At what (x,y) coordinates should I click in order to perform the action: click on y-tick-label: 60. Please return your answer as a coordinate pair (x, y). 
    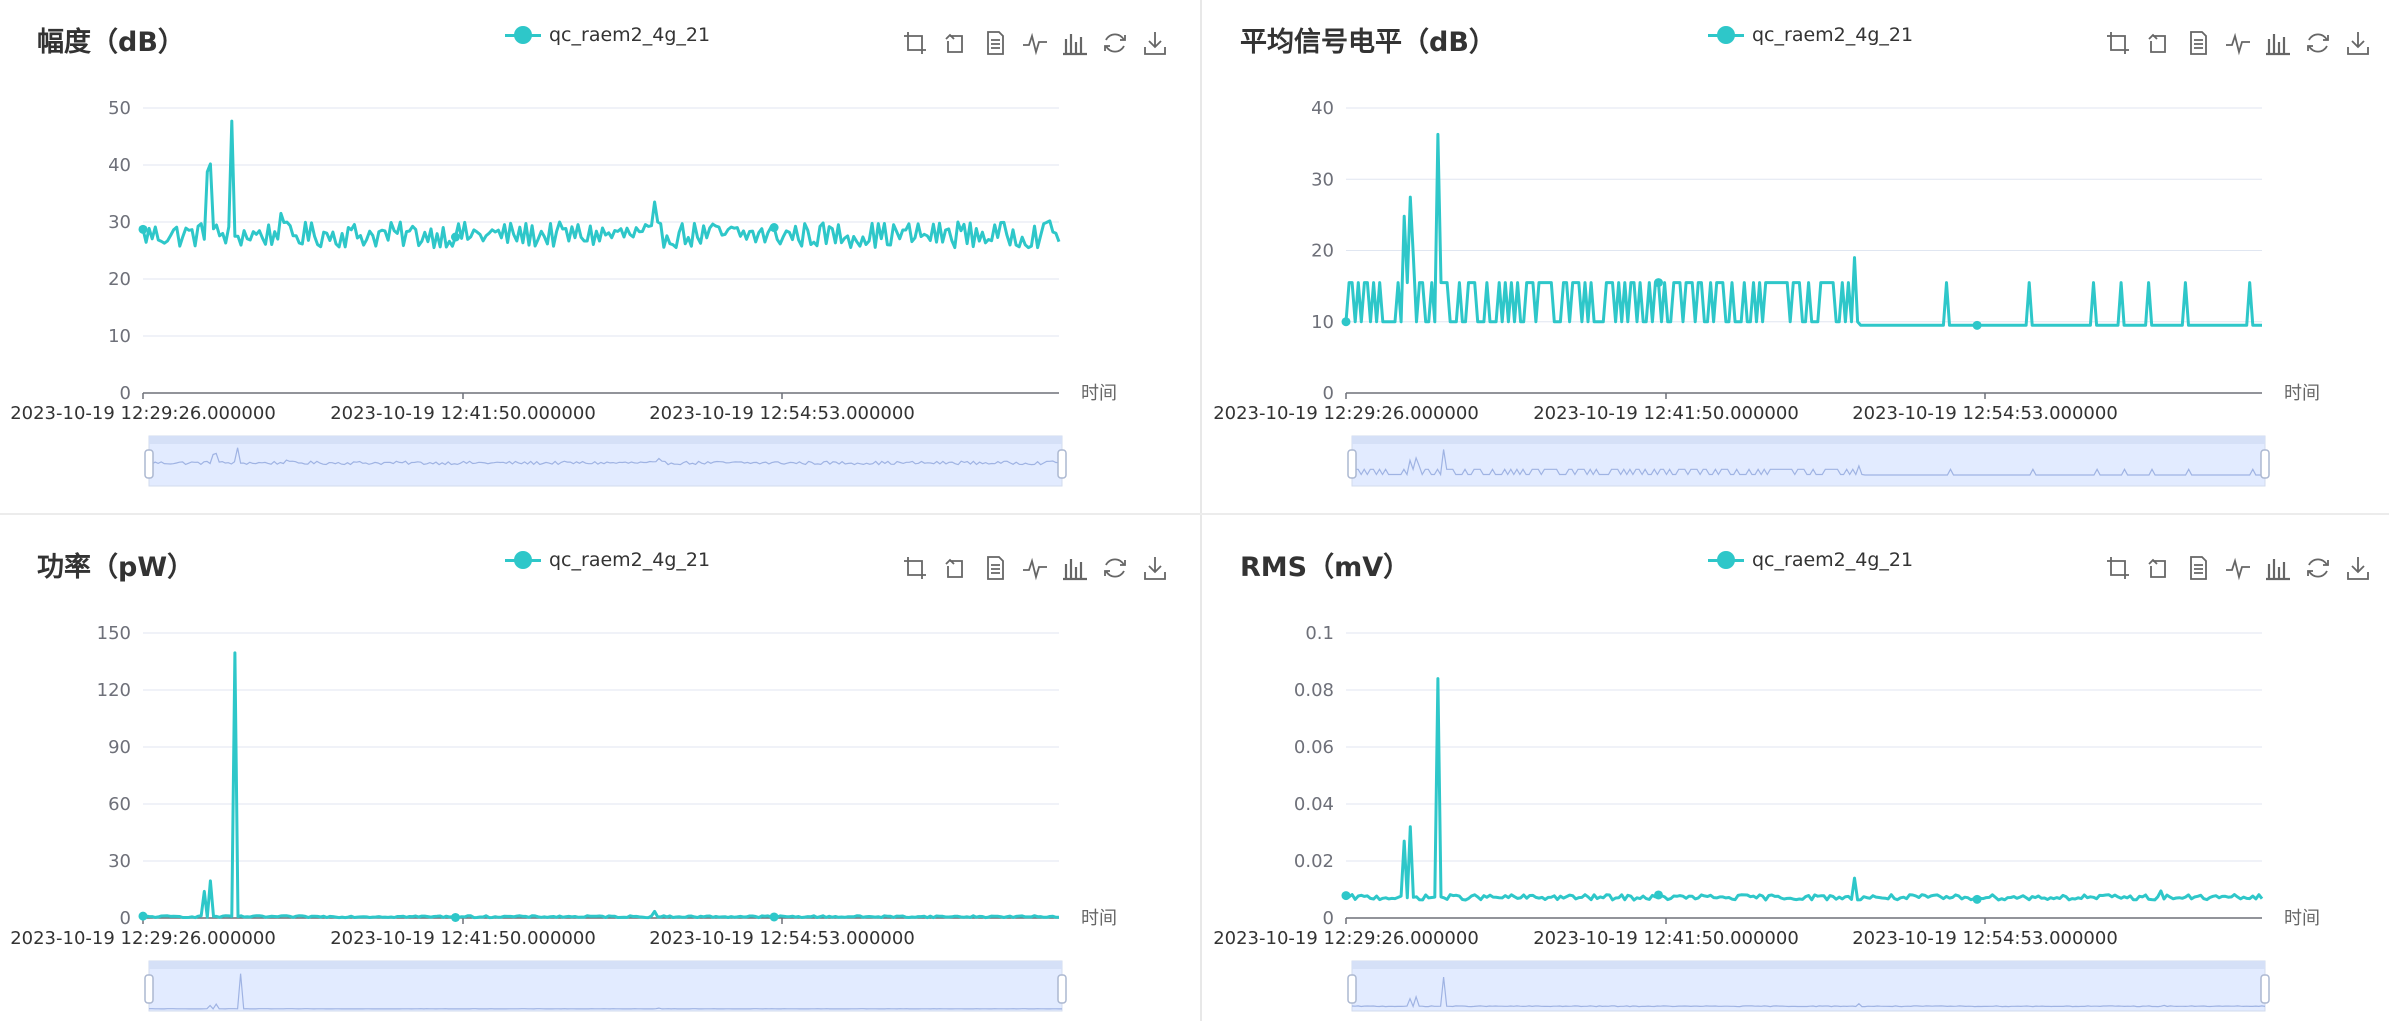
    Looking at the image, I should click on (119, 804).